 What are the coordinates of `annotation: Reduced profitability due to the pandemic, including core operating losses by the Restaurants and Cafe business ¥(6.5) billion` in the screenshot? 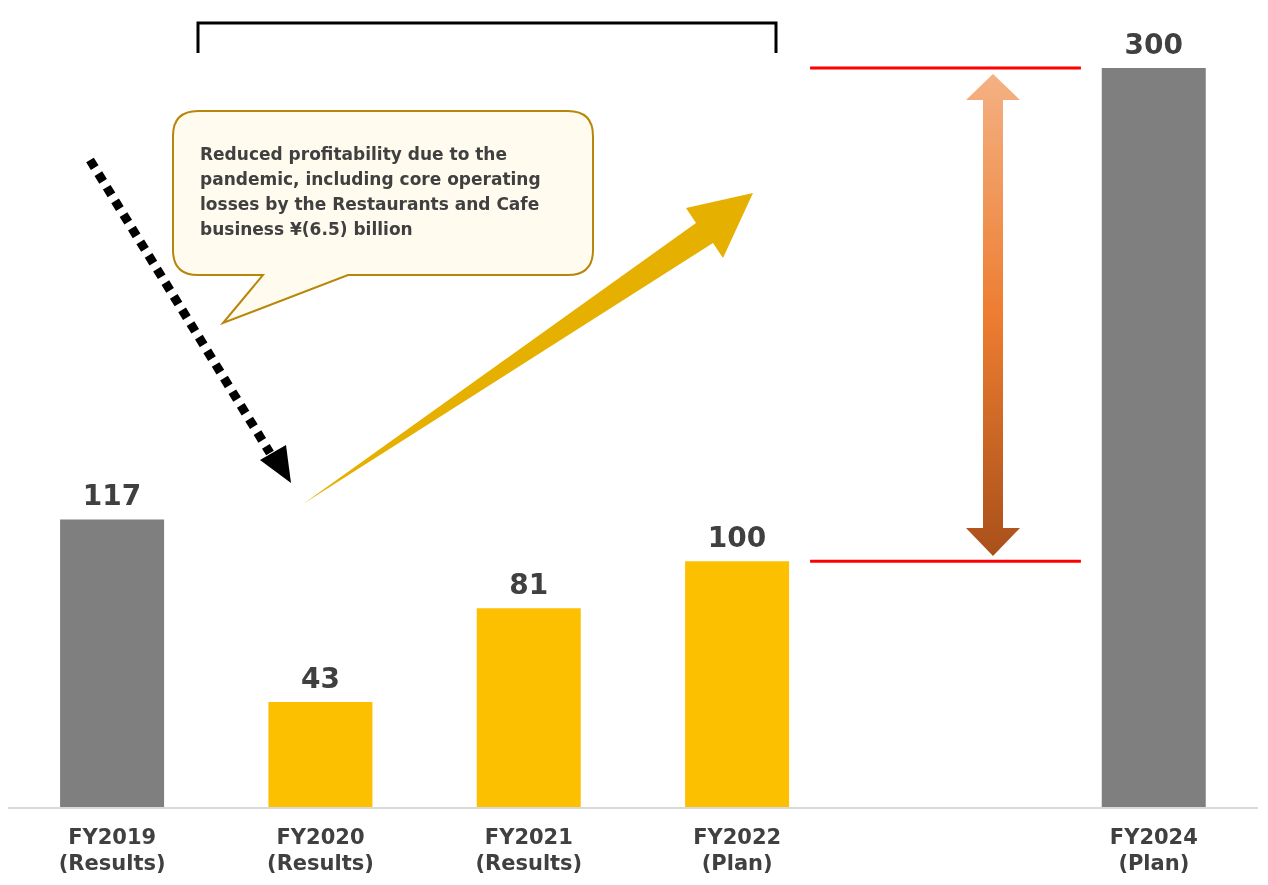 It's located at (371, 192).